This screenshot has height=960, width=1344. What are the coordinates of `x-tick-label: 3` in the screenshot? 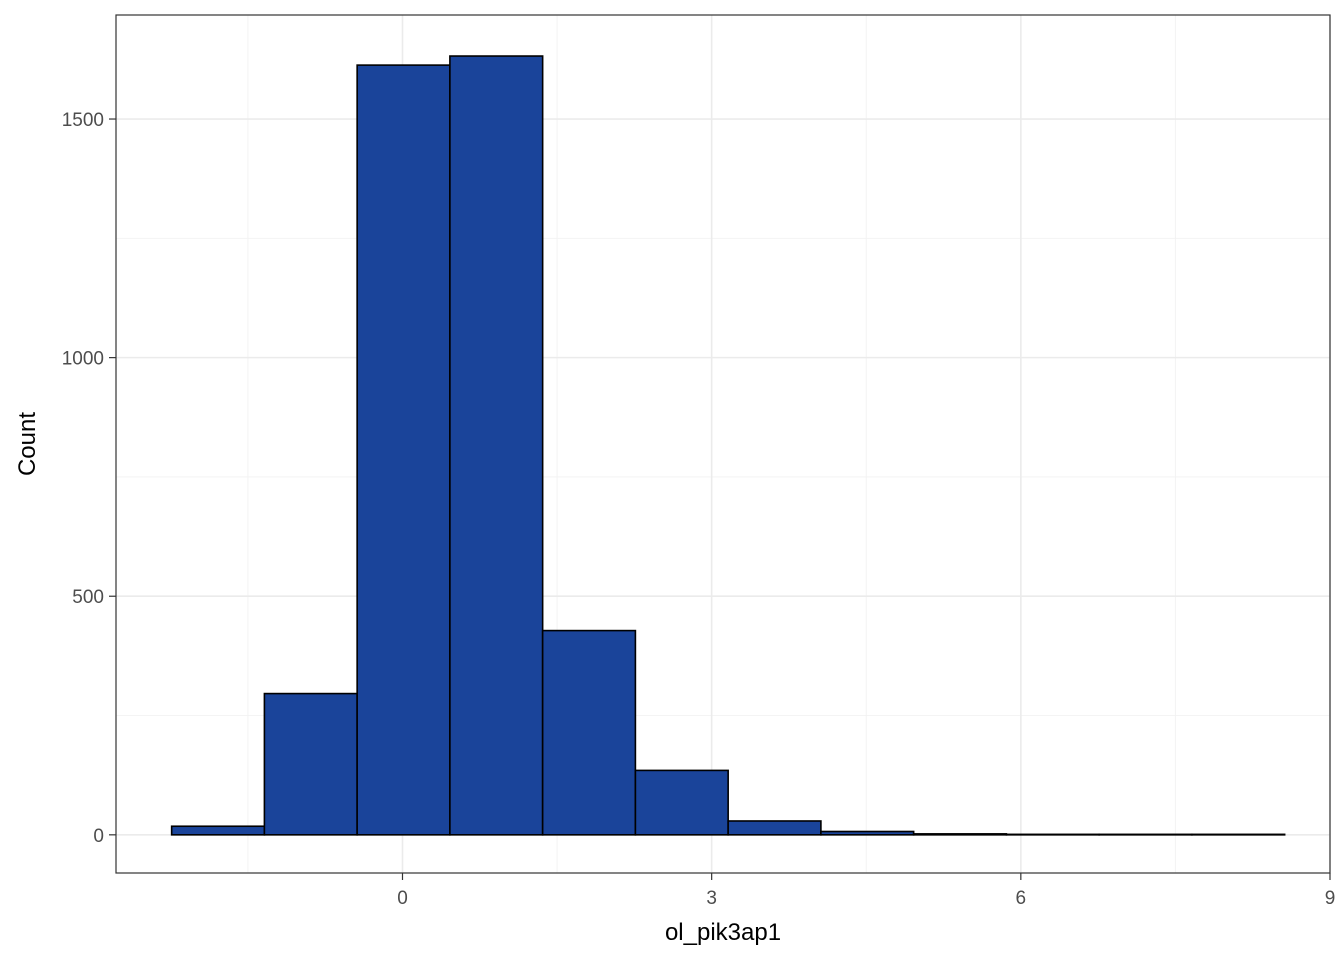 It's located at (711, 898).